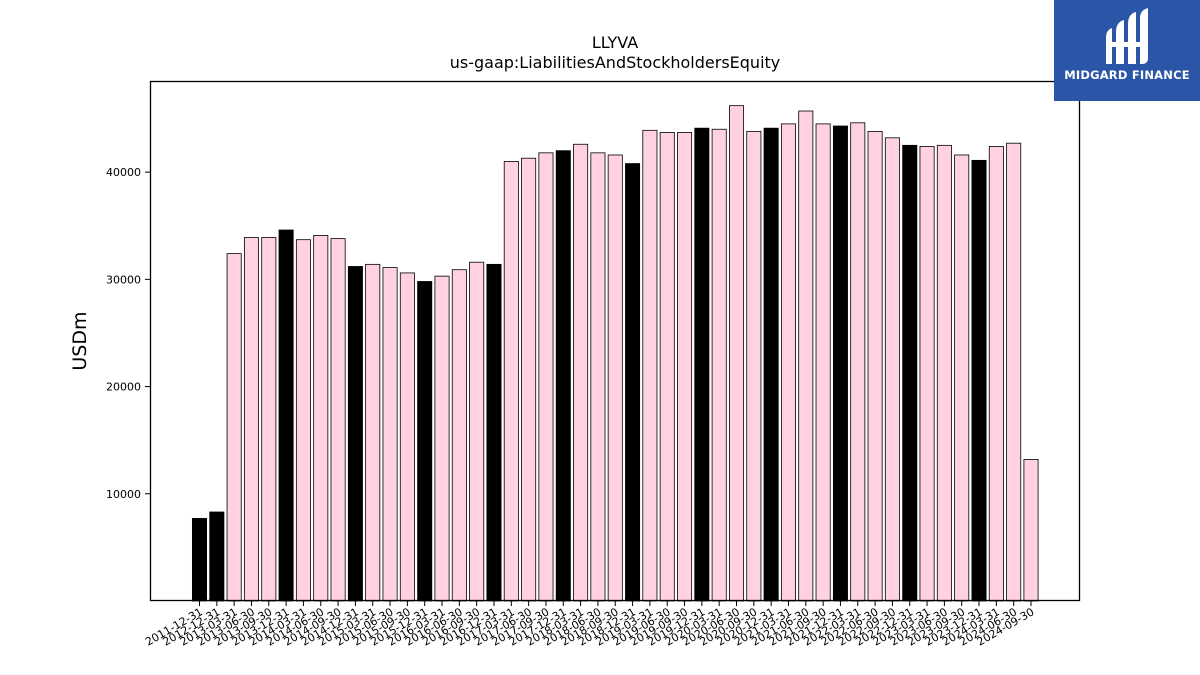  Describe the element at coordinates (128, 333) in the screenshot. I see `y-ticks-group: 10000 20000 30000 40000` at that location.